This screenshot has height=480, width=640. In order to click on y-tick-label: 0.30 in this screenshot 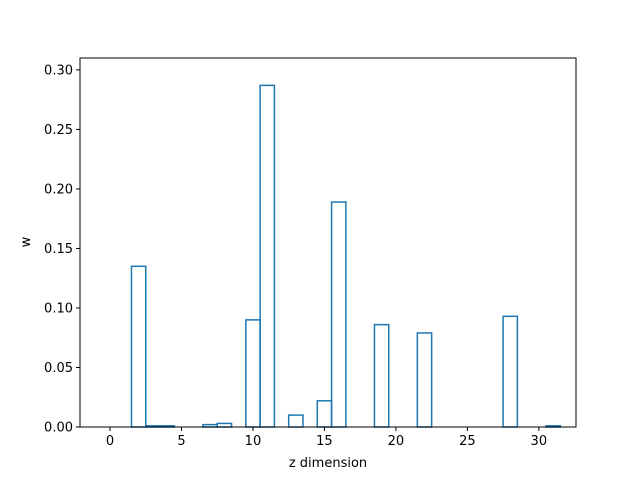, I will do `click(58, 70)`.